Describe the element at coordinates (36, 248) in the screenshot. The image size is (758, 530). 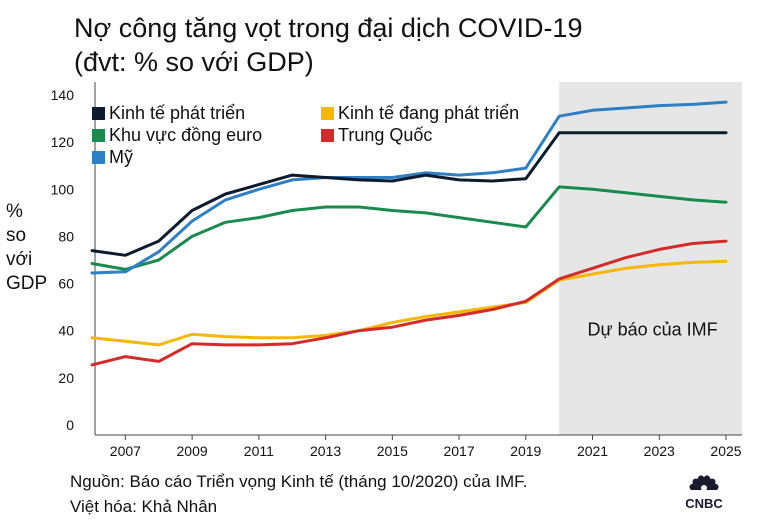
I see `y-axis-label: % so với GDP` at that location.